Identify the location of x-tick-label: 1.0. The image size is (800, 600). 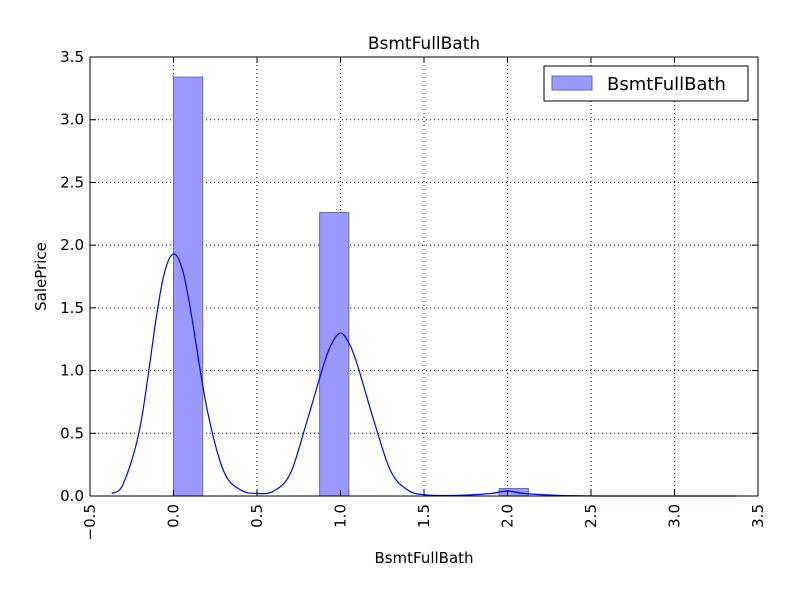
(341, 516).